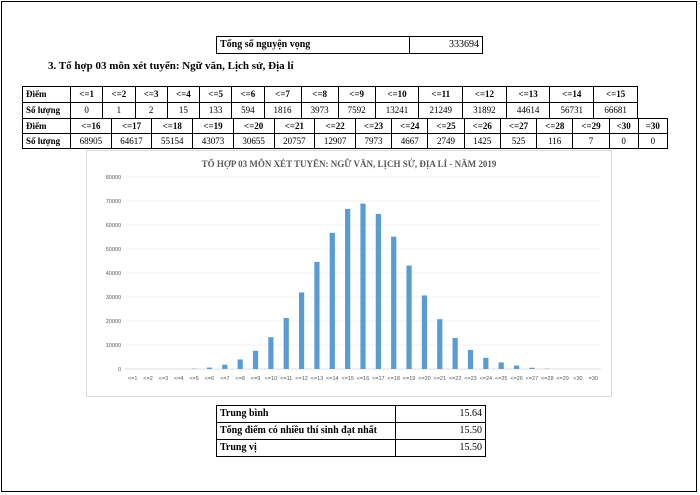 Image resolution: width=700 pixels, height=495 pixels. Describe the element at coordinates (193, 379) in the screenshot. I see `x-tick-label: <=5` at that location.